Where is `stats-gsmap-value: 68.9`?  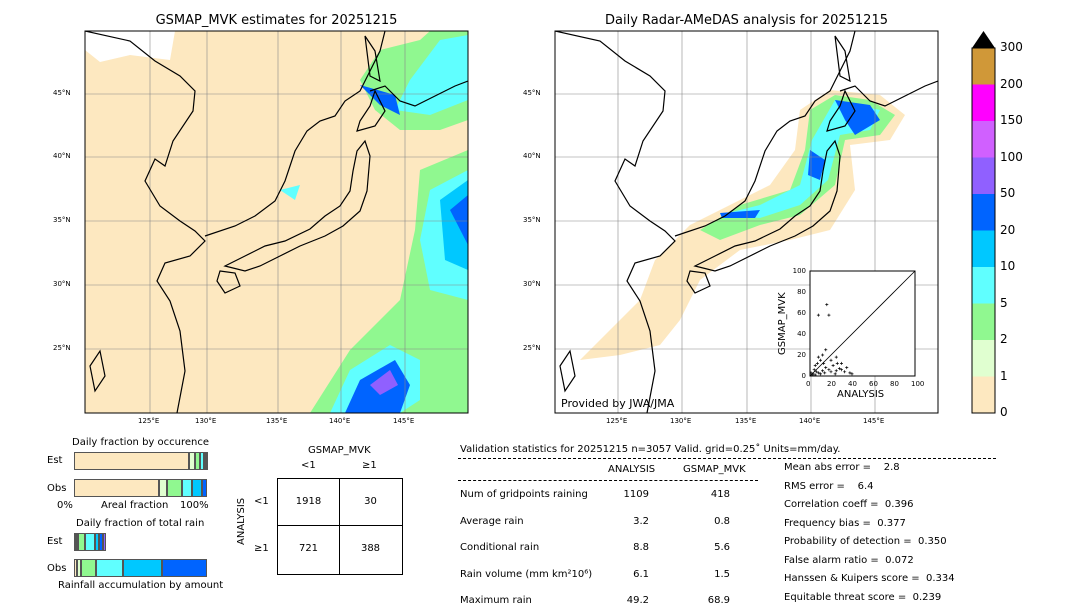 stats-gsmap-value: 68.9 is located at coordinates (718, 600).